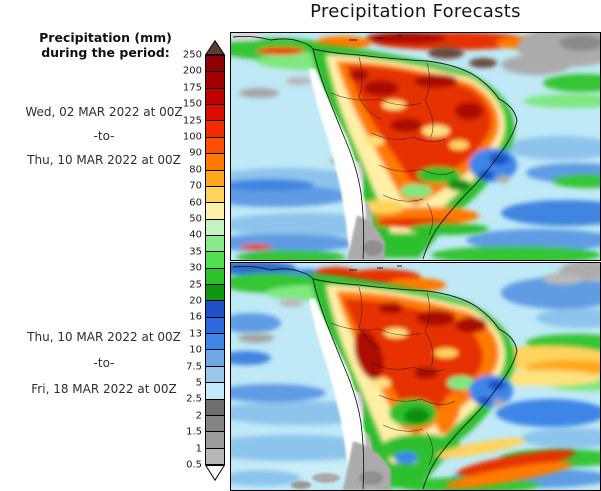 This screenshot has width=601, height=491. What do you see at coordinates (195, 334) in the screenshot?
I see `colorbar-tick-label: 13` at bounding box center [195, 334].